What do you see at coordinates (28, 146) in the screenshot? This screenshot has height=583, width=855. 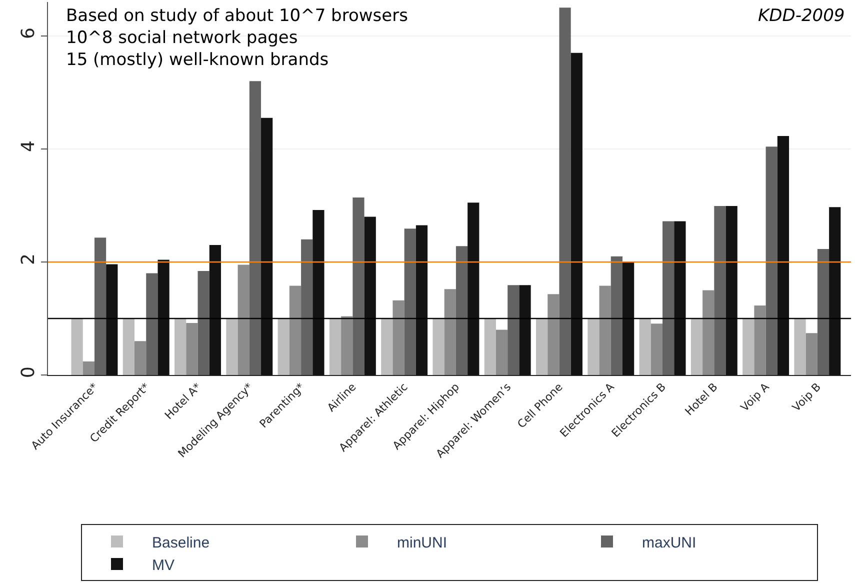 I see `y-tick-label: 4` at bounding box center [28, 146].